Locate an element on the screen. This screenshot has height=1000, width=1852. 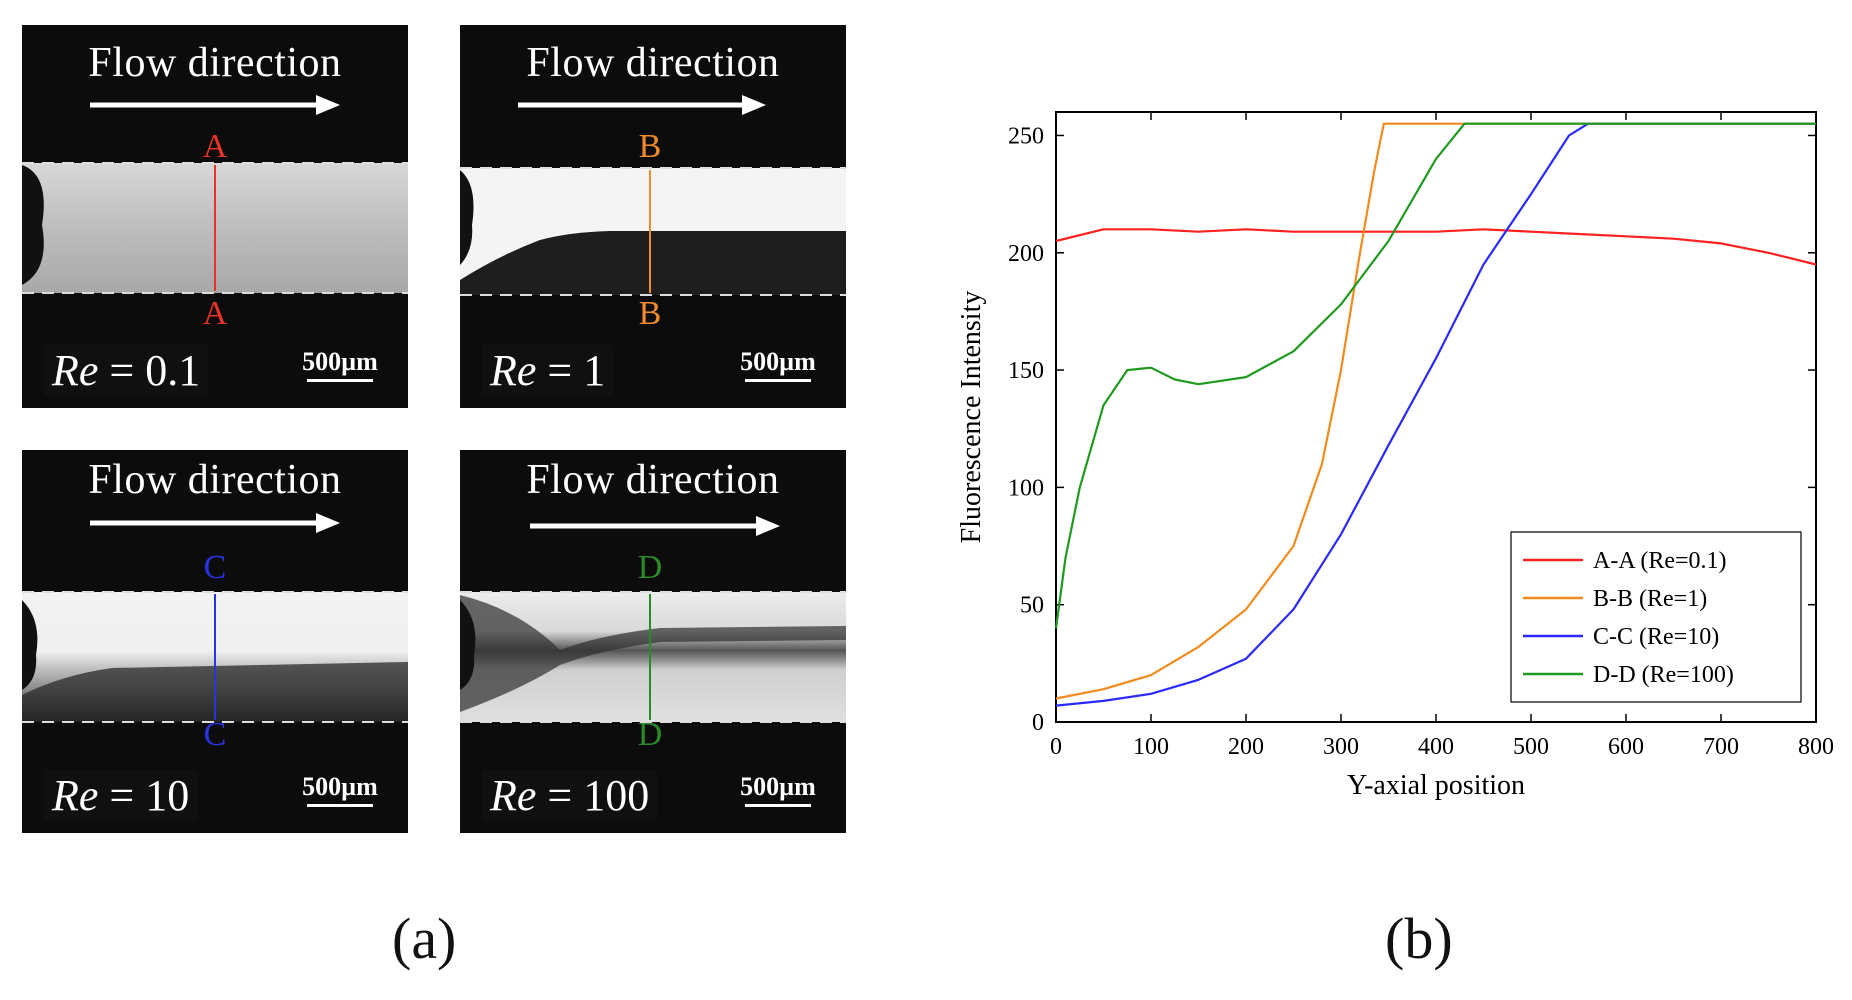
legend-label-2: B-B (Re=1) is located at coordinates (1650, 599).